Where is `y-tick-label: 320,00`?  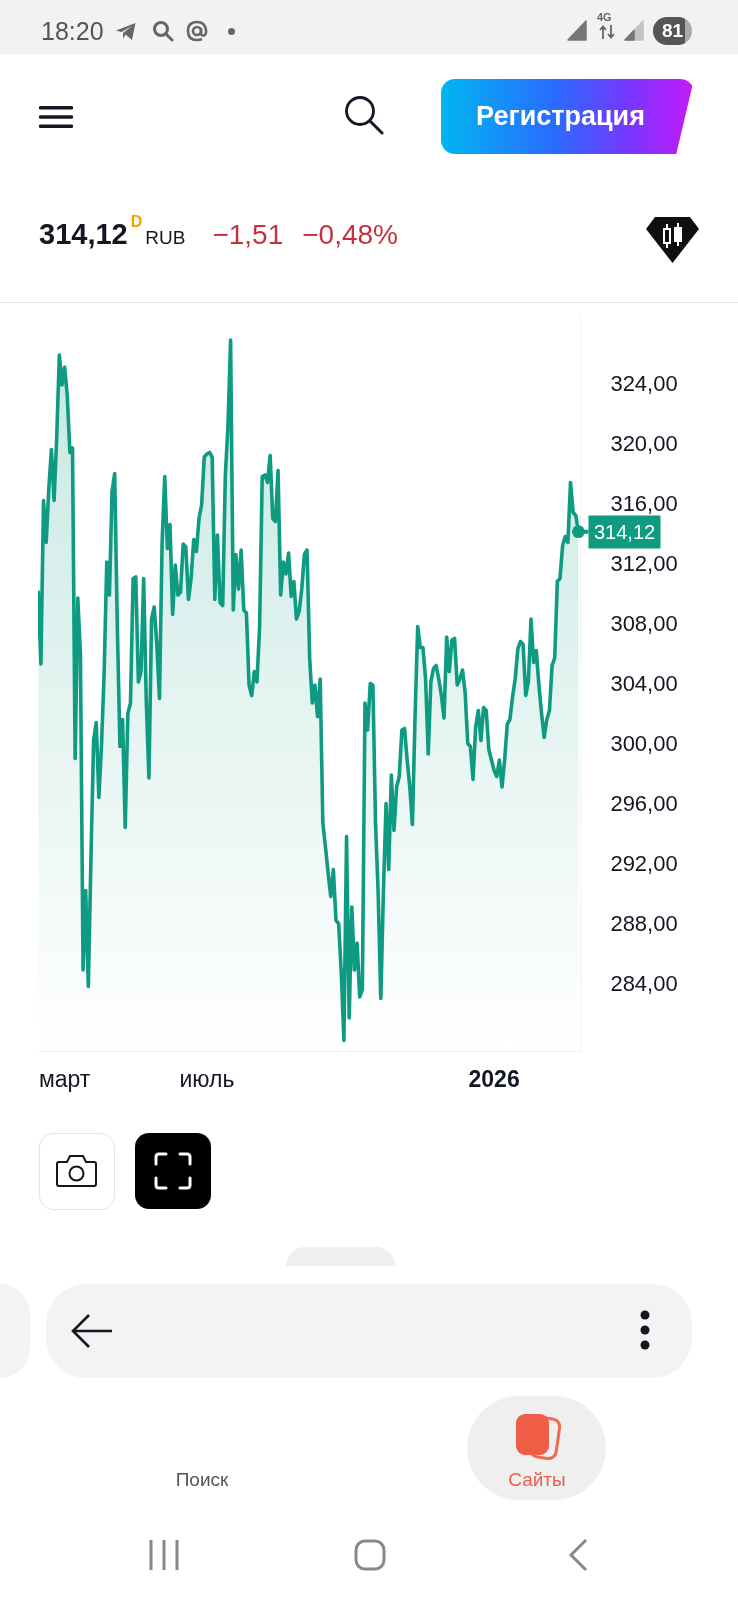
y-tick-label: 320,00 is located at coordinates (644, 444).